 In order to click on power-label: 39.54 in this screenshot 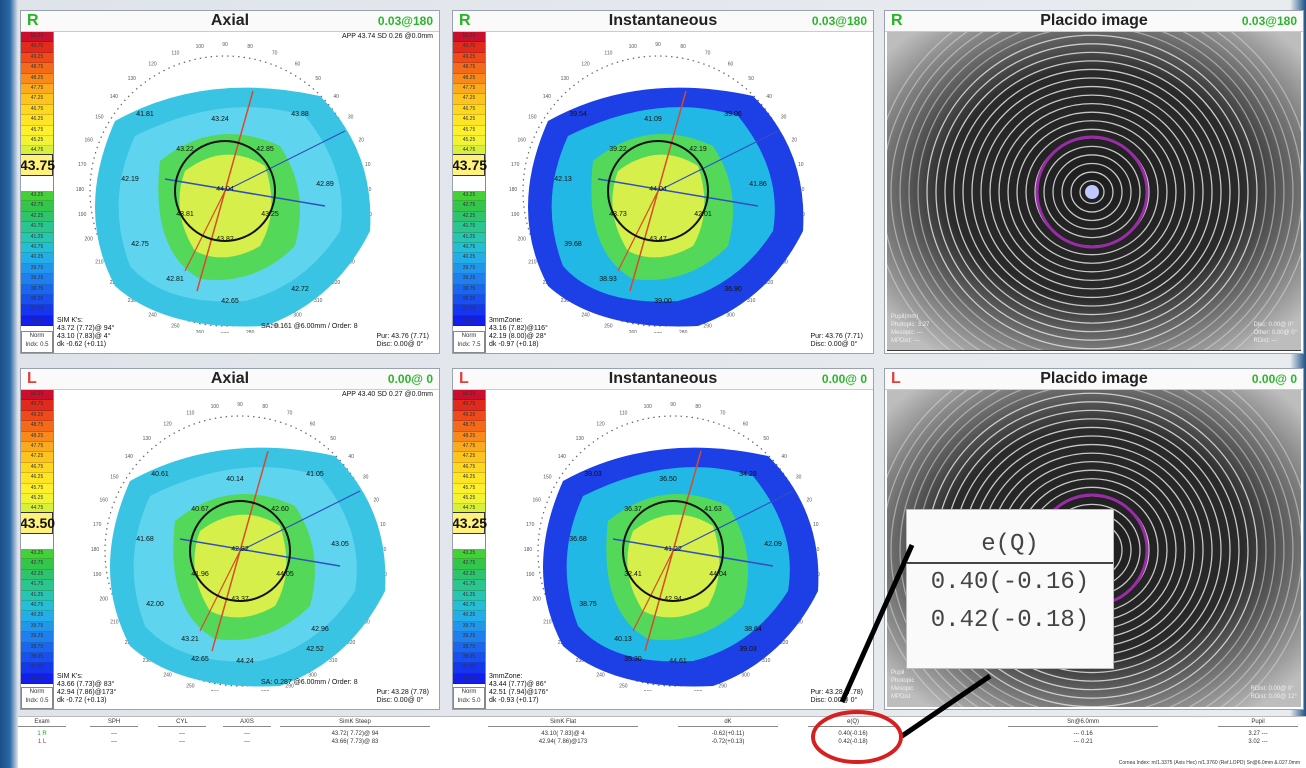, I will do `click(578, 114)`.